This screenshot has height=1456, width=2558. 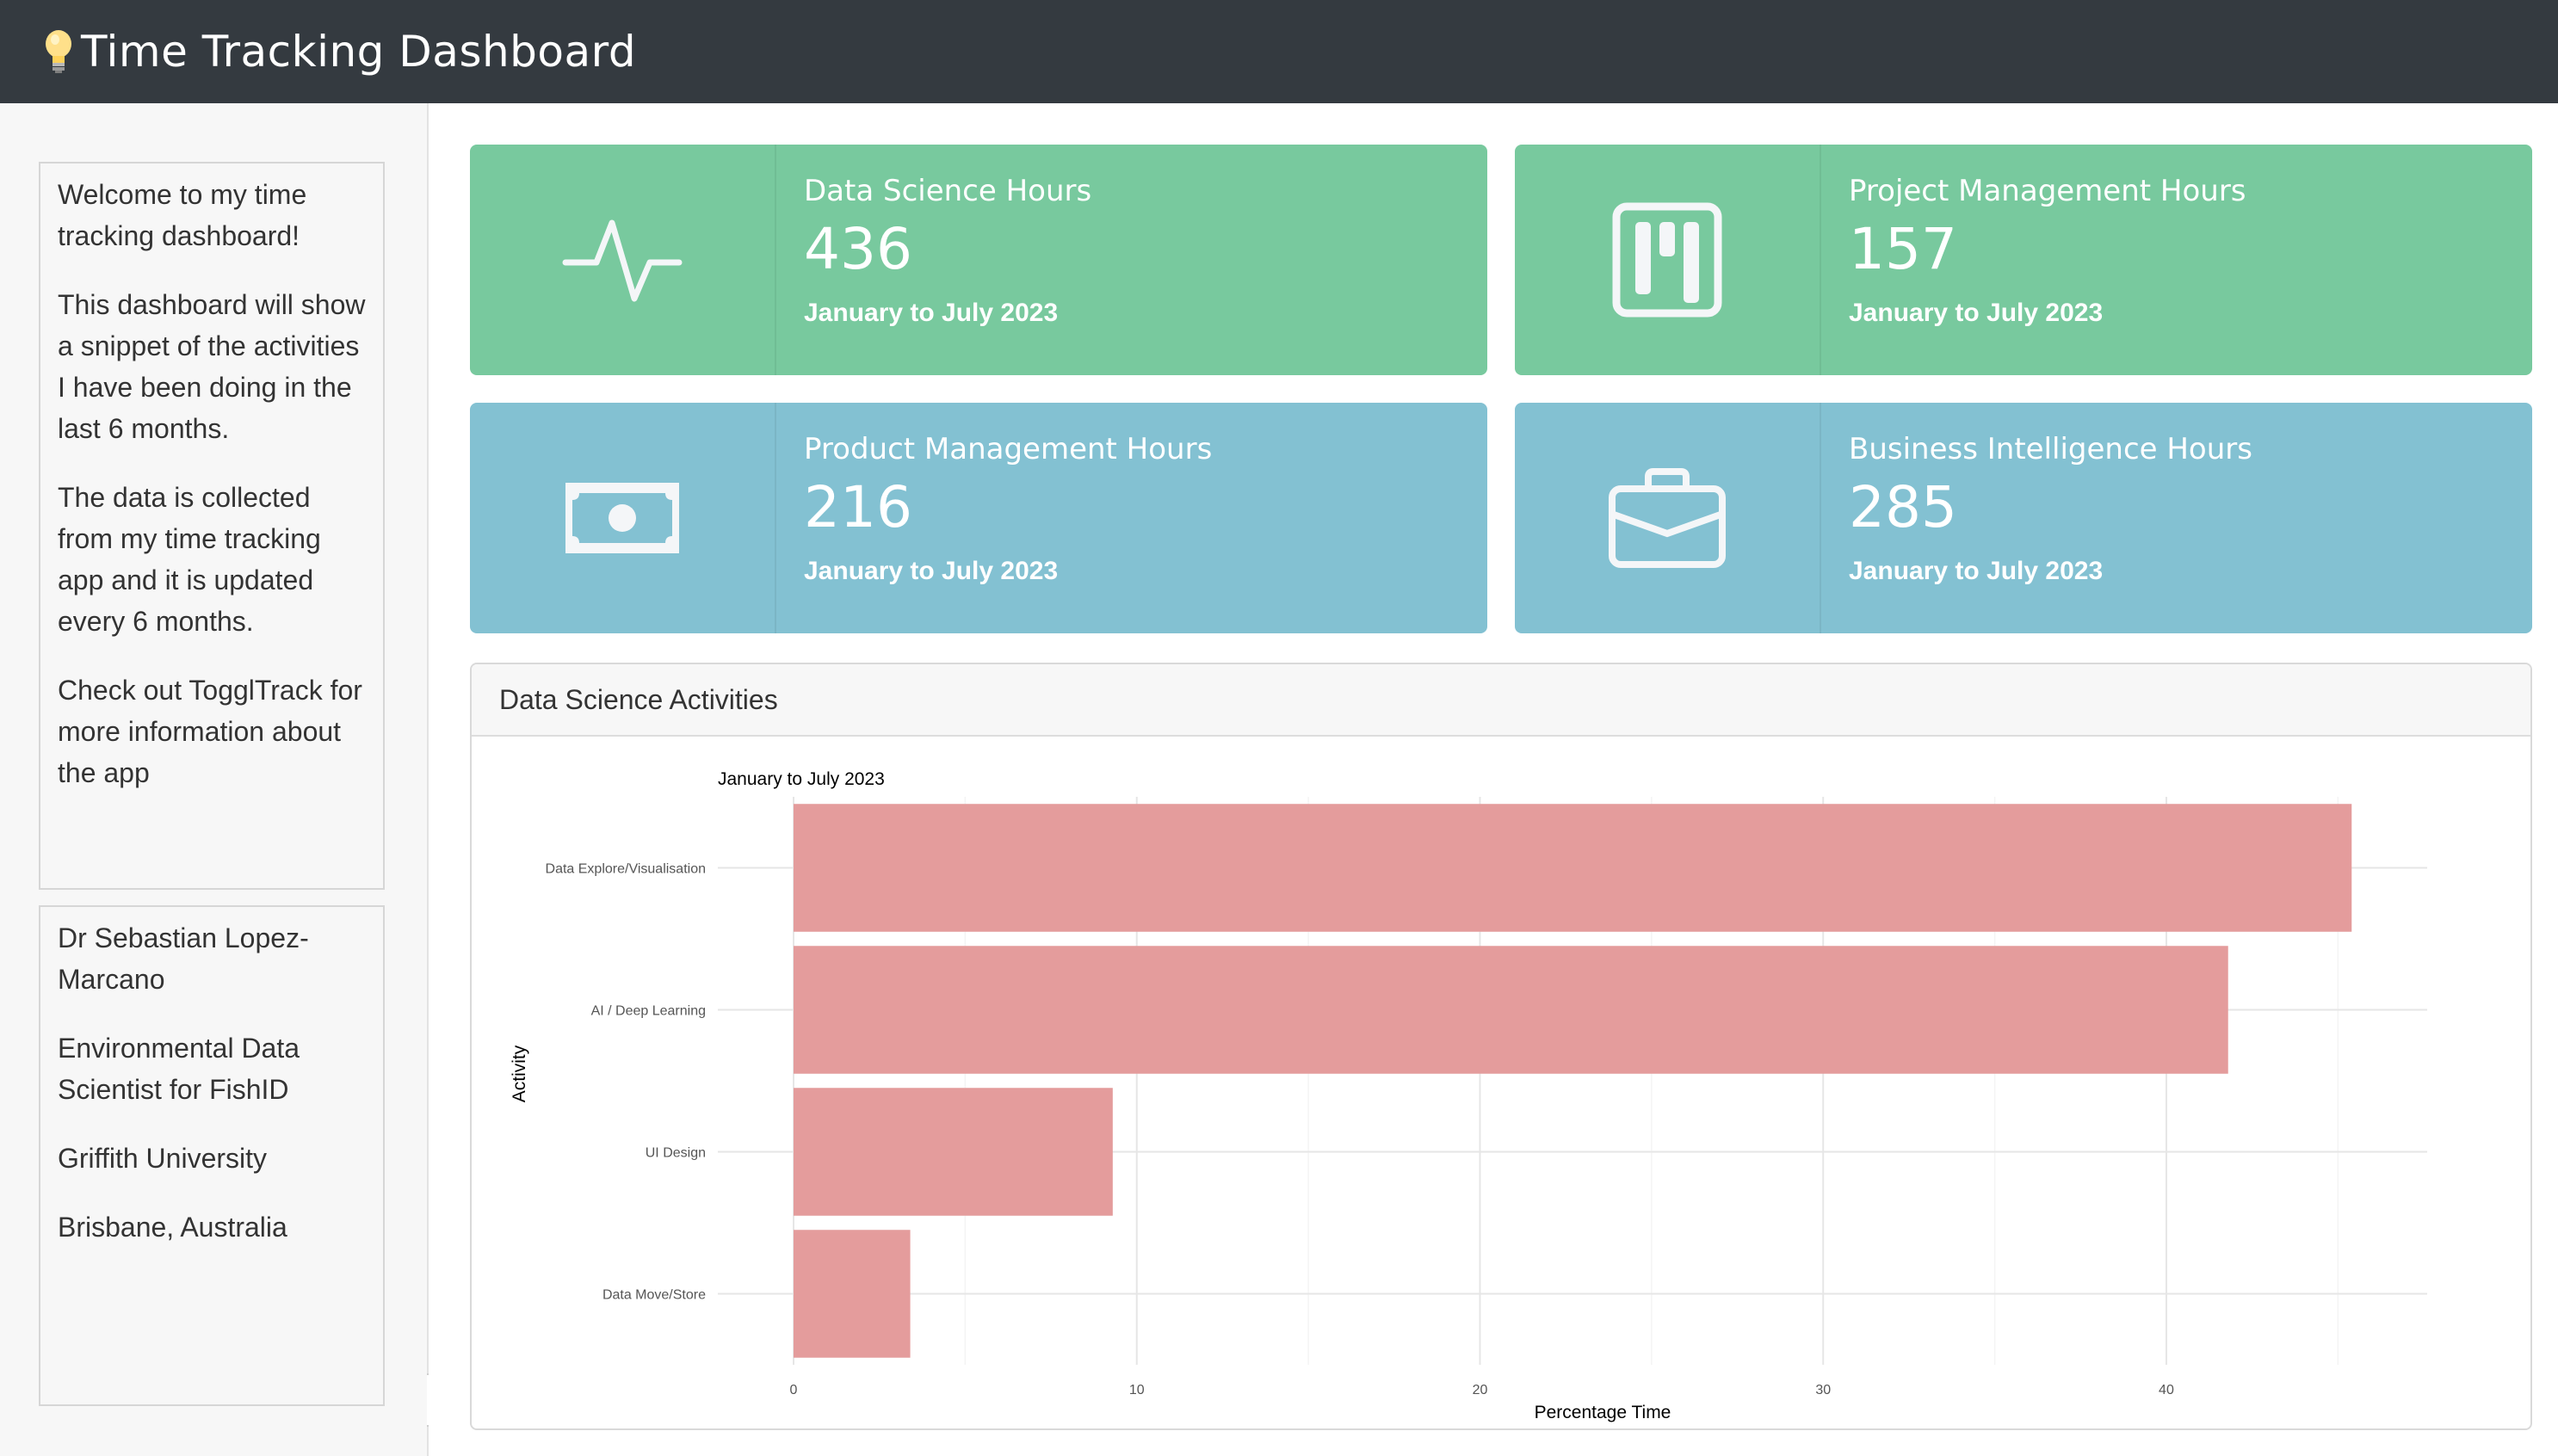 I want to click on x-tick-label: 30, so click(x=1823, y=1390).